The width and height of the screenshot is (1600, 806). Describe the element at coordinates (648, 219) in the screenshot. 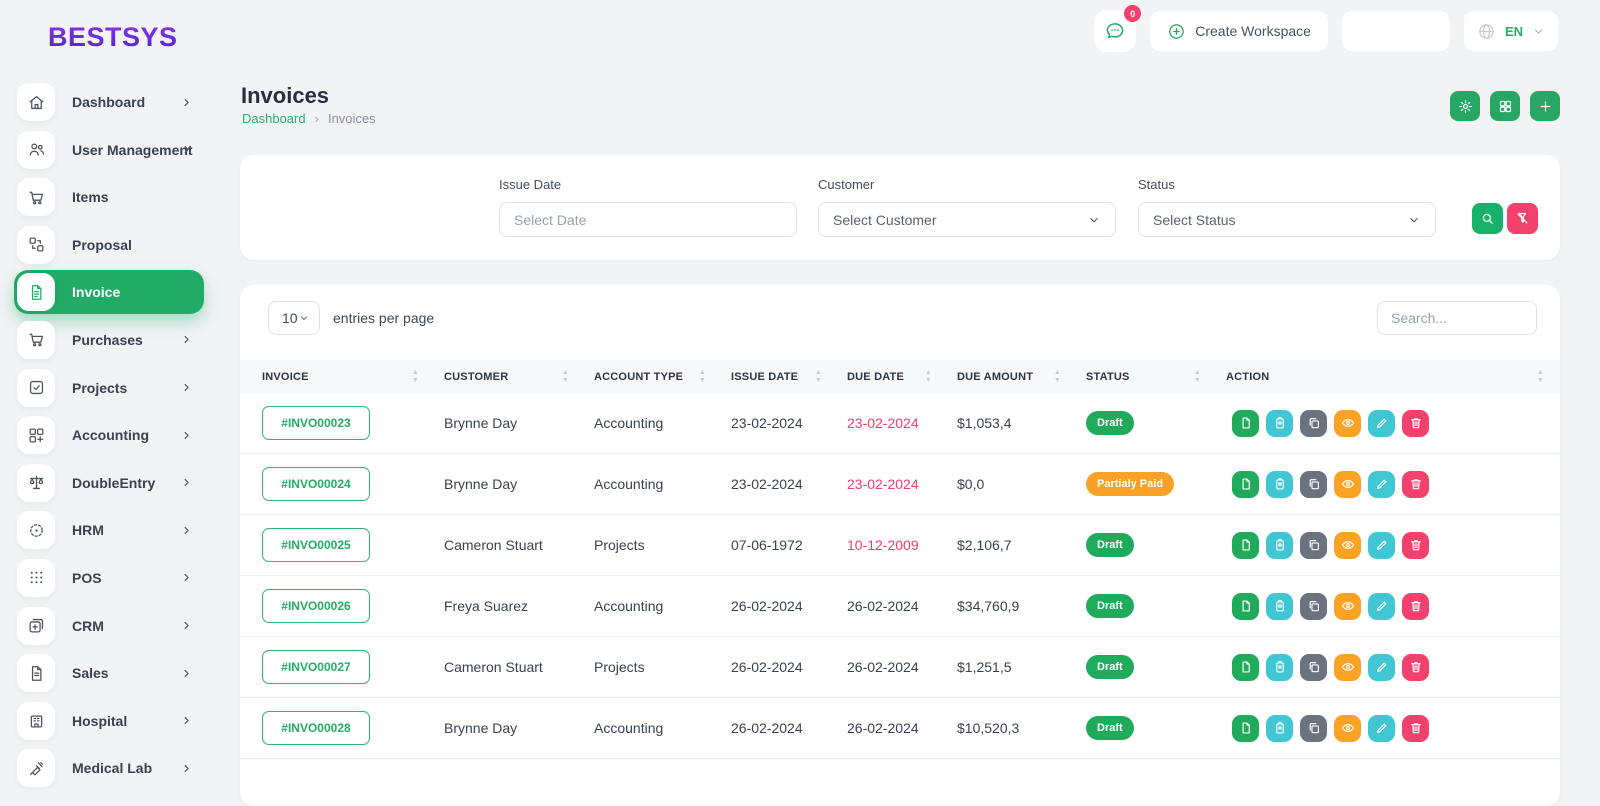

I see `issue-date-input` at that location.